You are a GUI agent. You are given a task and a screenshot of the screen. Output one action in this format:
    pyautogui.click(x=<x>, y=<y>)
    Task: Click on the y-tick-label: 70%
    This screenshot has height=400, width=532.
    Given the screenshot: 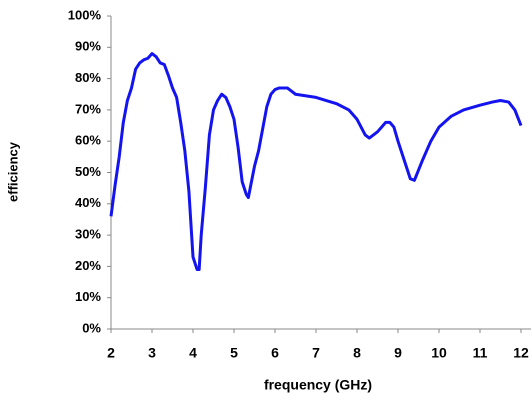 What is the action you would take?
    pyautogui.click(x=88, y=108)
    